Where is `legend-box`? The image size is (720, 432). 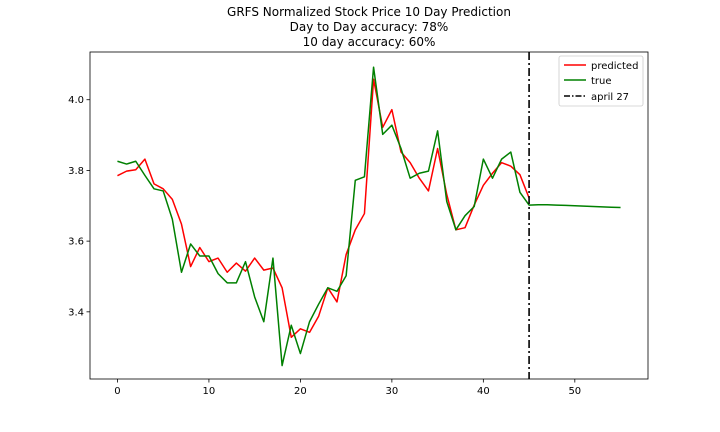
legend-box is located at coordinates (601, 81).